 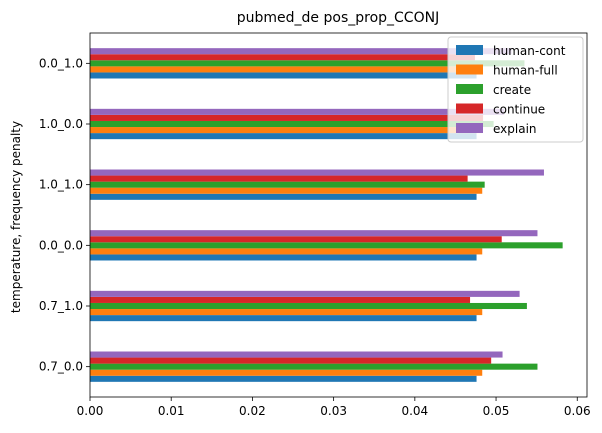 What do you see at coordinates (287, 117) in the screenshot?
I see `bar-continue-1.0_0.0` at bounding box center [287, 117].